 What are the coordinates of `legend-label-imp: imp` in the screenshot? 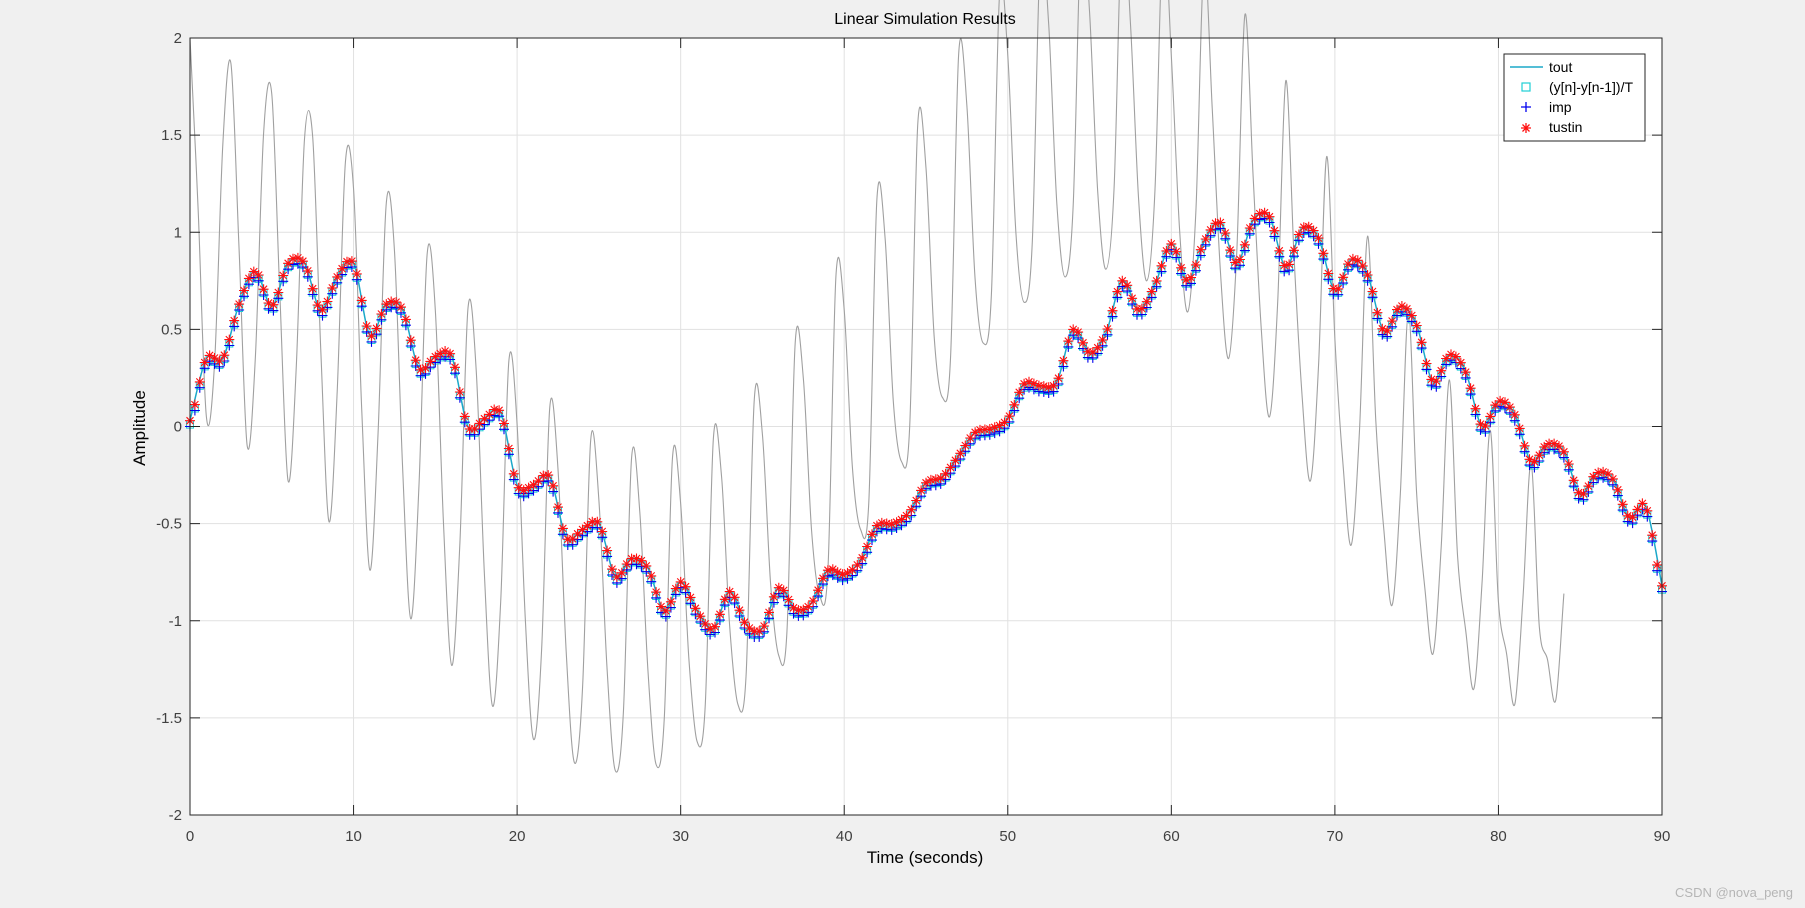 It's located at (1560, 107).